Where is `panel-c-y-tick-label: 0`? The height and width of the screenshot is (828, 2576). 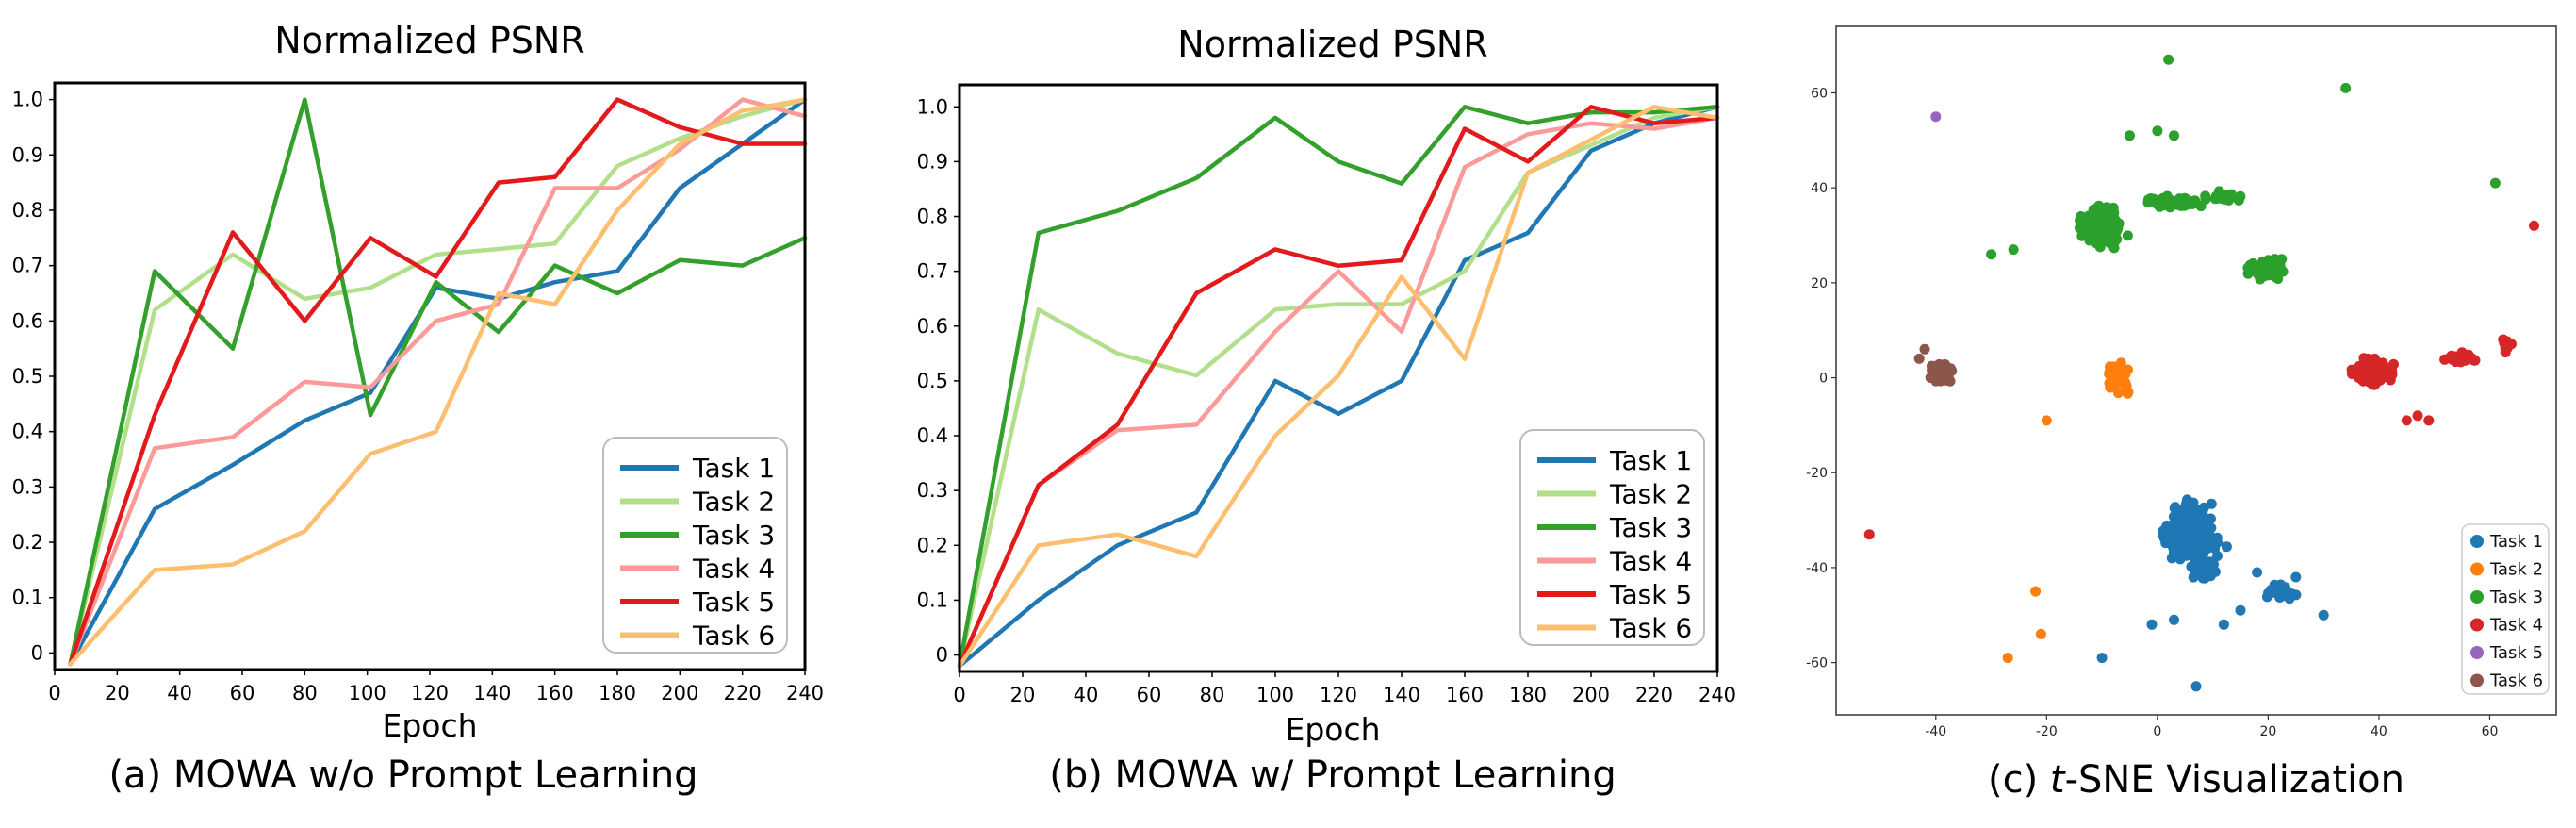 panel-c-y-tick-label: 0 is located at coordinates (1823, 379).